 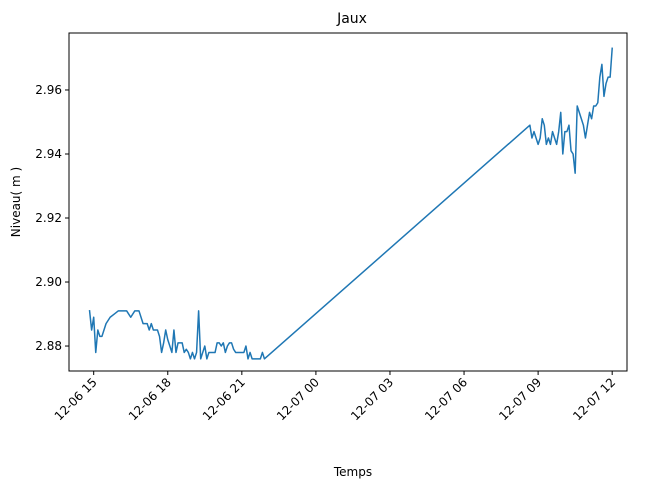 What do you see at coordinates (76, 399) in the screenshot?
I see `x-tick-label: 12-06 15` at bounding box center [76, 399].